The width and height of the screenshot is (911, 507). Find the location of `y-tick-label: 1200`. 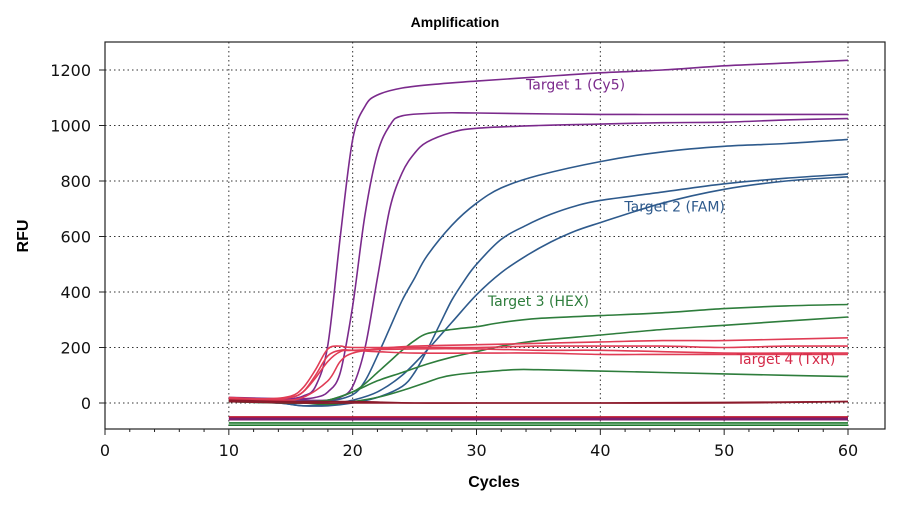

y-tick-label: 1200 is located at coordinates (70, 70).